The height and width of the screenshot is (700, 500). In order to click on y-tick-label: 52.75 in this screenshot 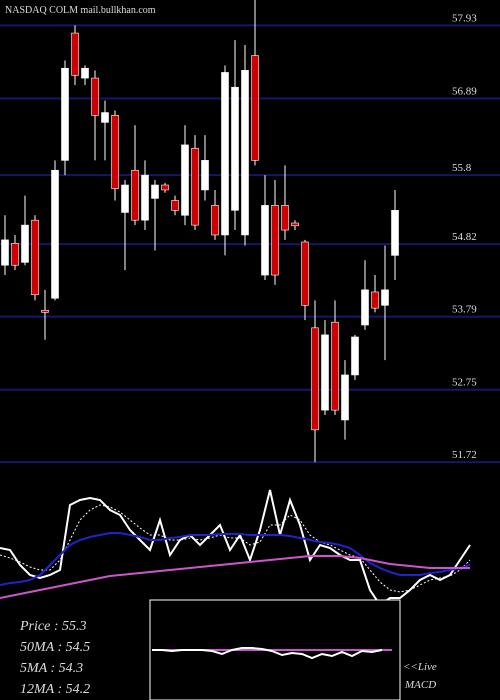, I will do `click(464, 383)`.